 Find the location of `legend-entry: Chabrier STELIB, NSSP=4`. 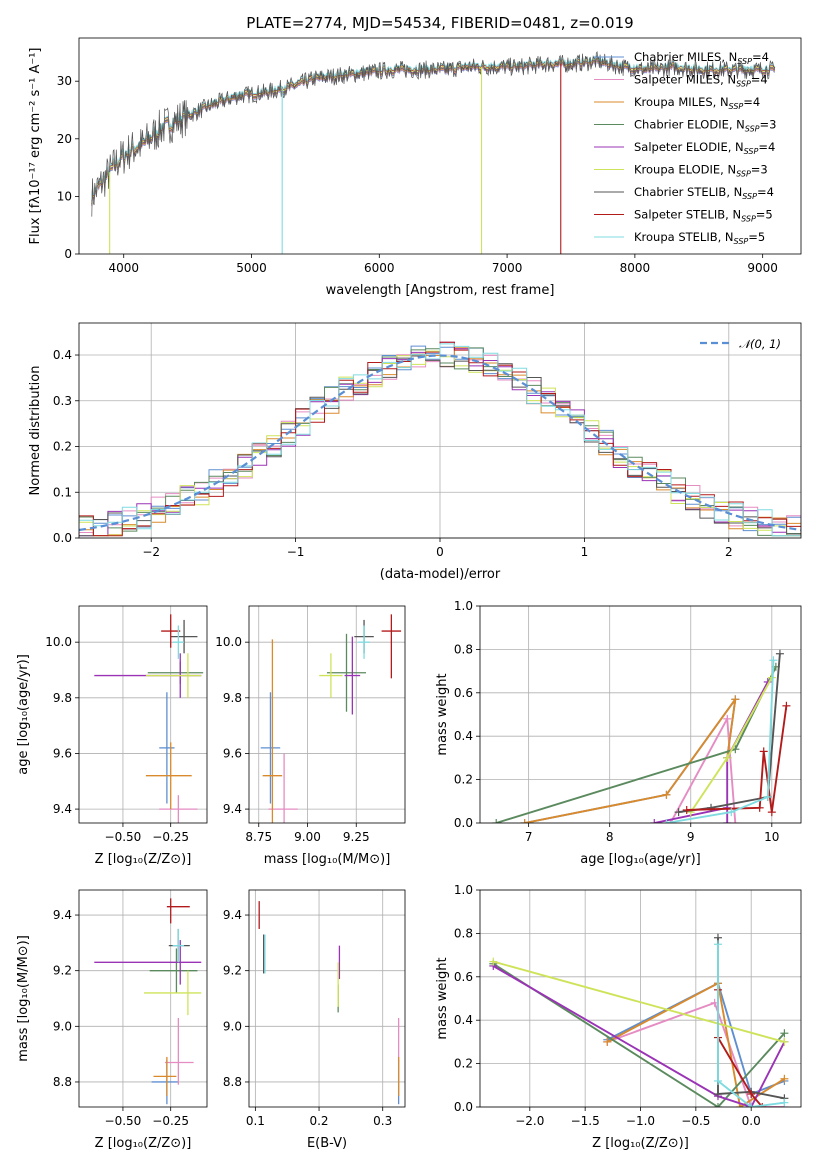

legend-entry: Chabrier STELIB, NSSP=4 is located at coordinates (704, 193).